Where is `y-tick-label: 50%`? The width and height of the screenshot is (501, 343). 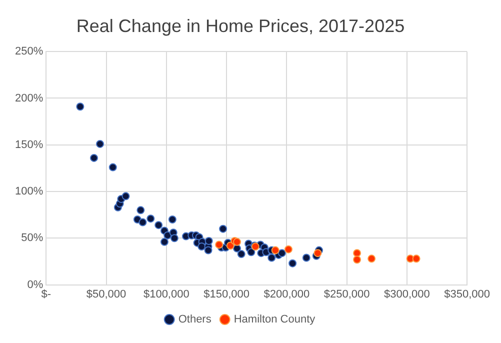 y-tick-label: 50% is located at coordinates (32, 238).